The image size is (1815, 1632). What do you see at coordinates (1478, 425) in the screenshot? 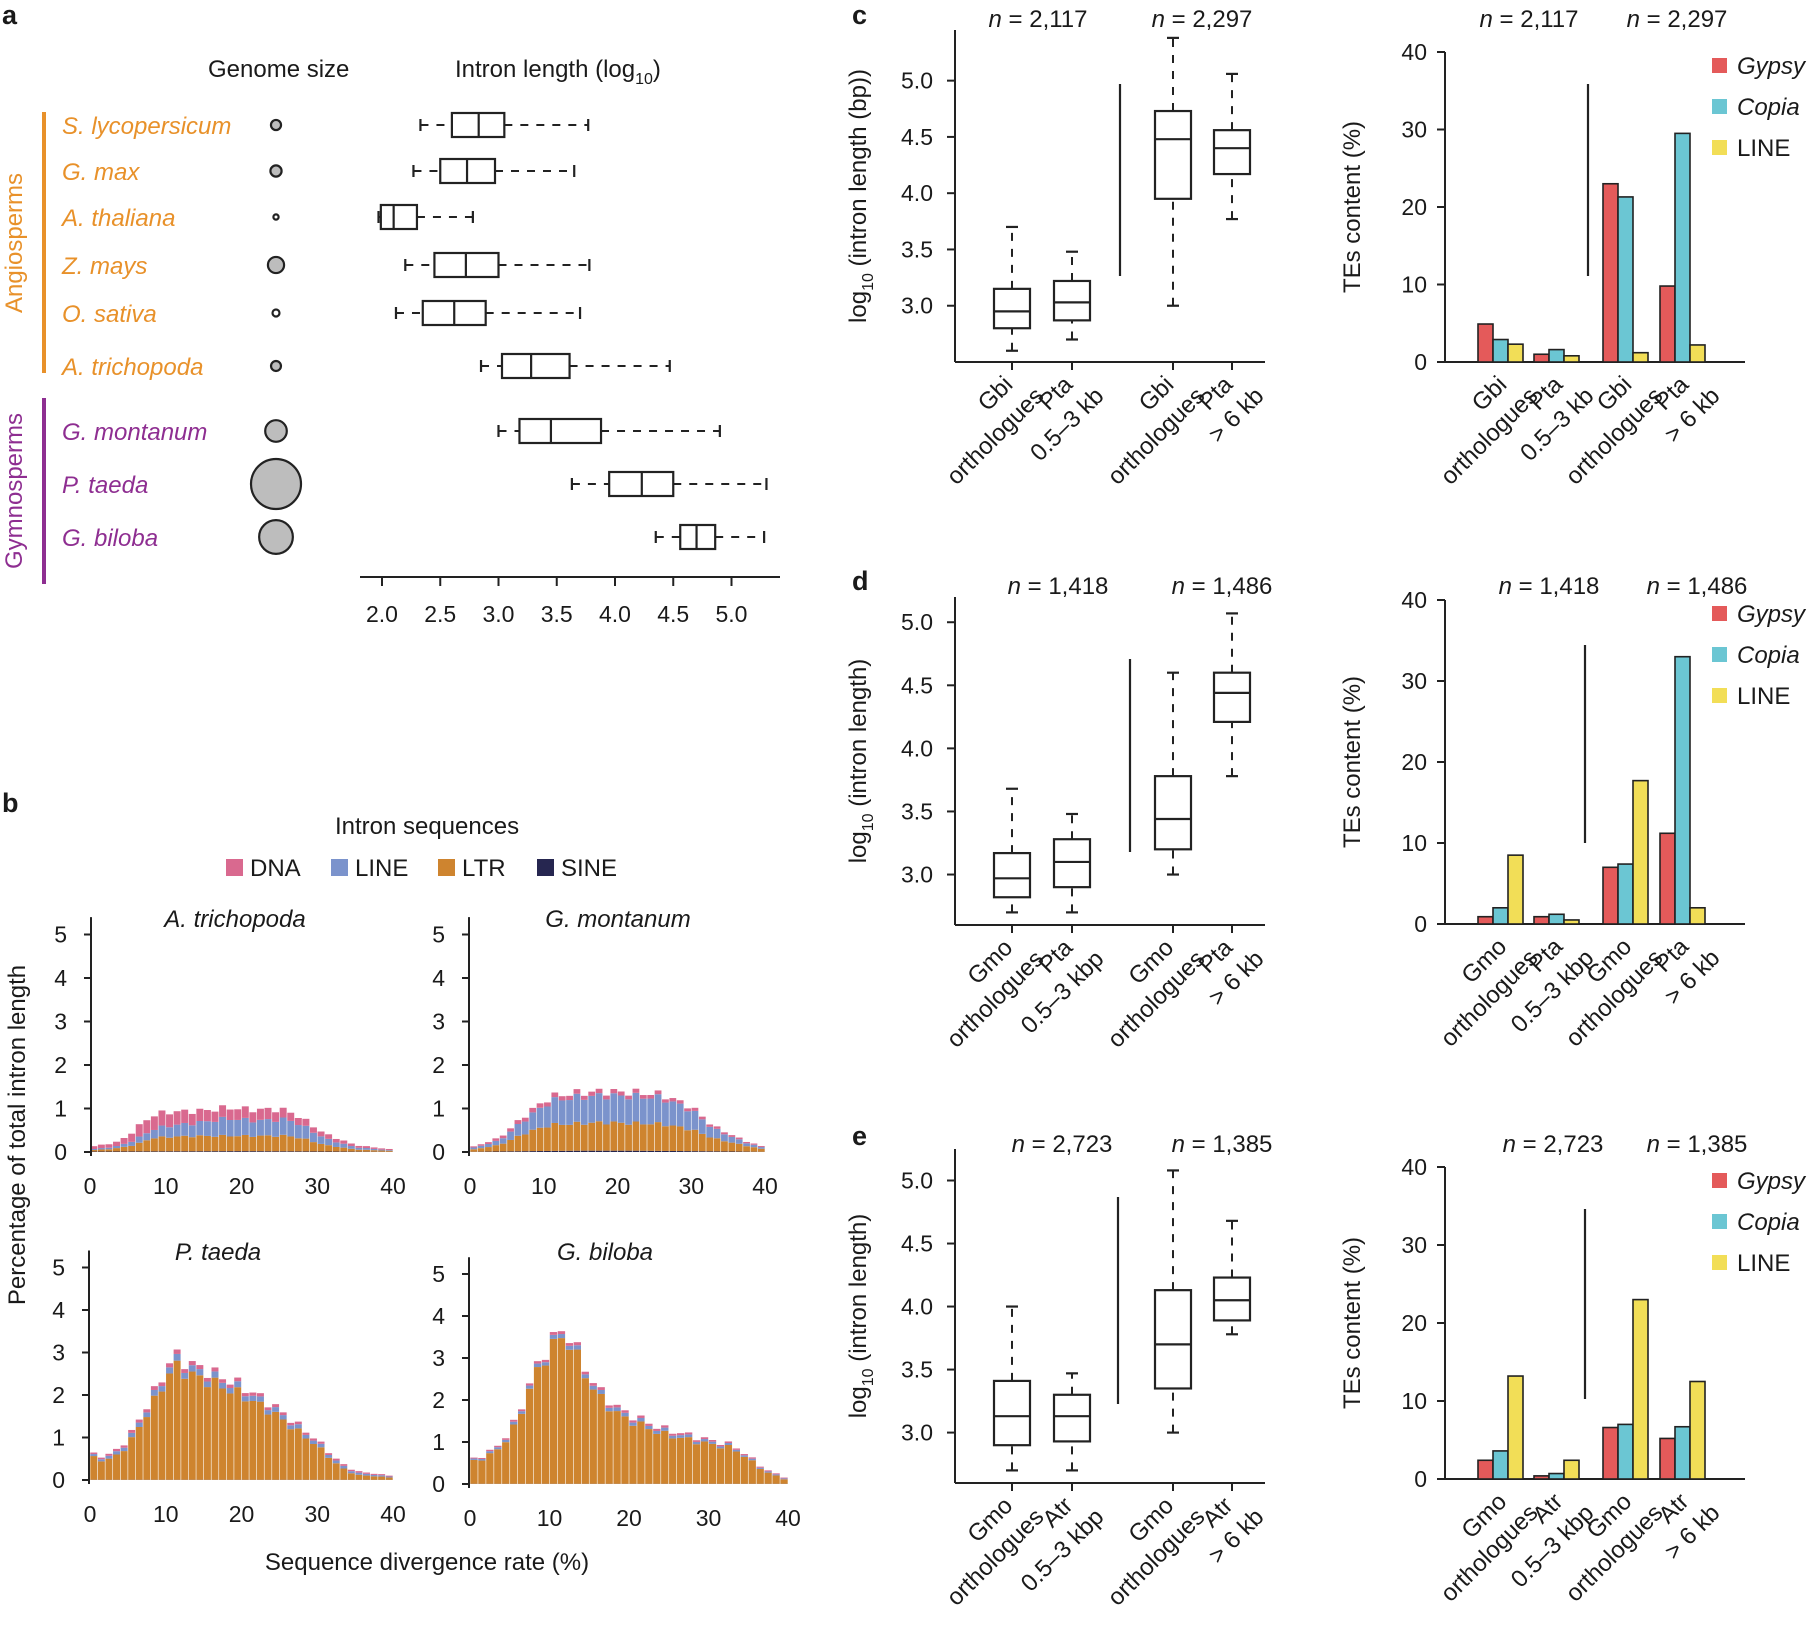
I see `bar-category-label: Gbiorthologues` at bounding box center [1478, 425].